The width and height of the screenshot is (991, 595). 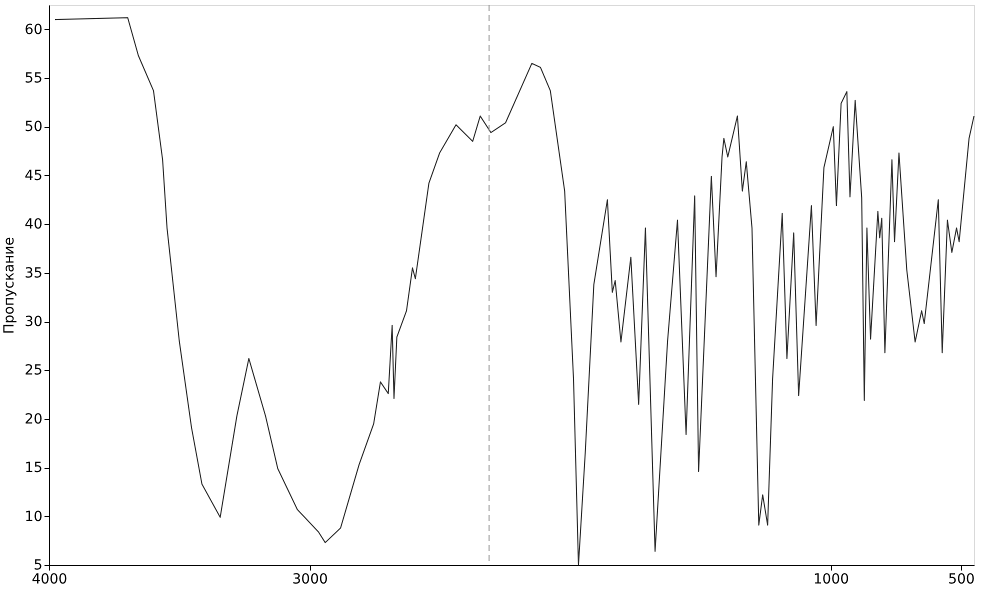 What do you see at coordinates (33, 322) in the screenshot?
I see `y-tick-label: 30` at bounding box center [33, 322].